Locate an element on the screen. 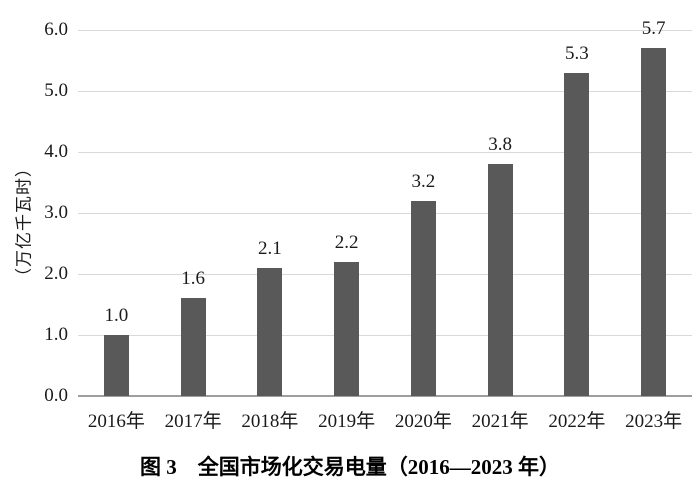 This screenshot has width=700, height=499. x-axis-label: 2019年 is located at coordinates (347, 421).